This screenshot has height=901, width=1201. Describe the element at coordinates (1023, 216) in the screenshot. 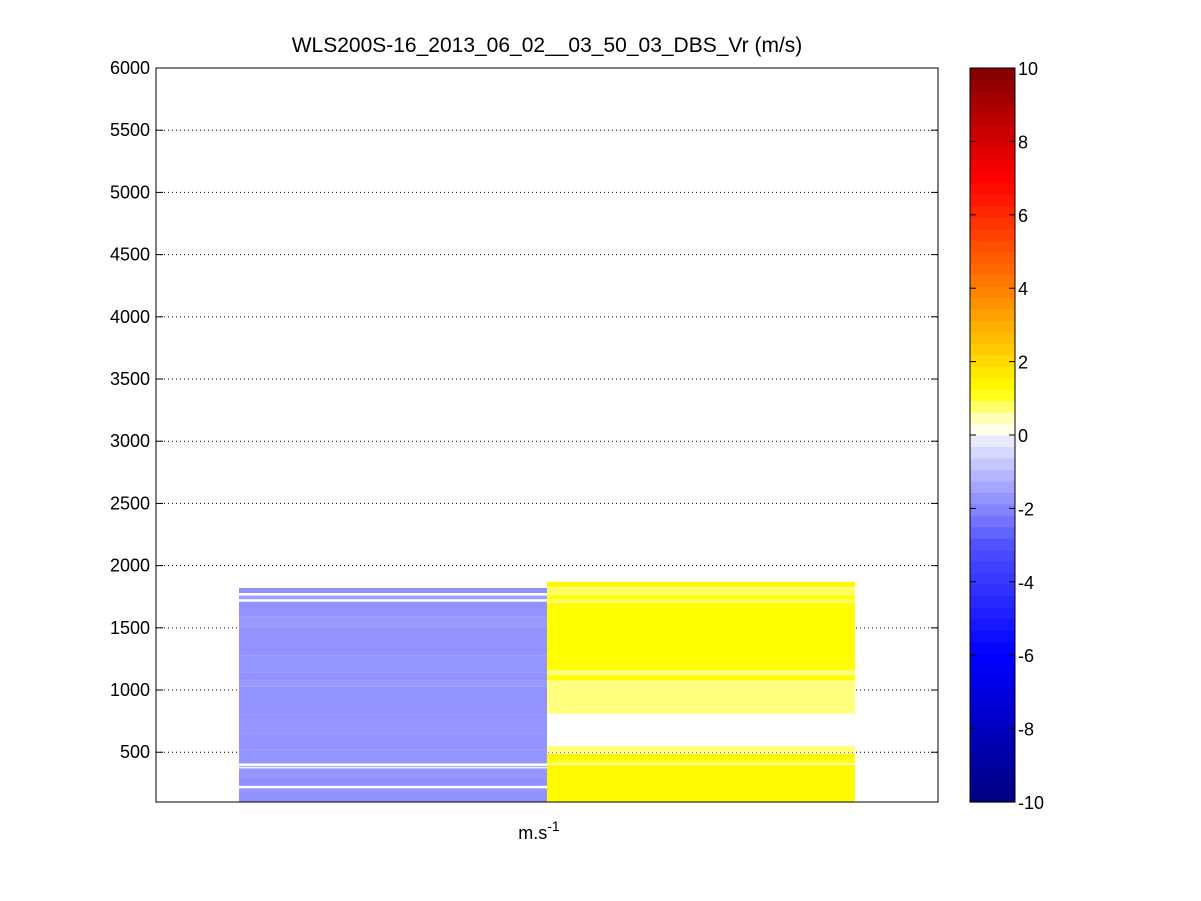

I see `colorbar-tick-label-6: 6` at that location.